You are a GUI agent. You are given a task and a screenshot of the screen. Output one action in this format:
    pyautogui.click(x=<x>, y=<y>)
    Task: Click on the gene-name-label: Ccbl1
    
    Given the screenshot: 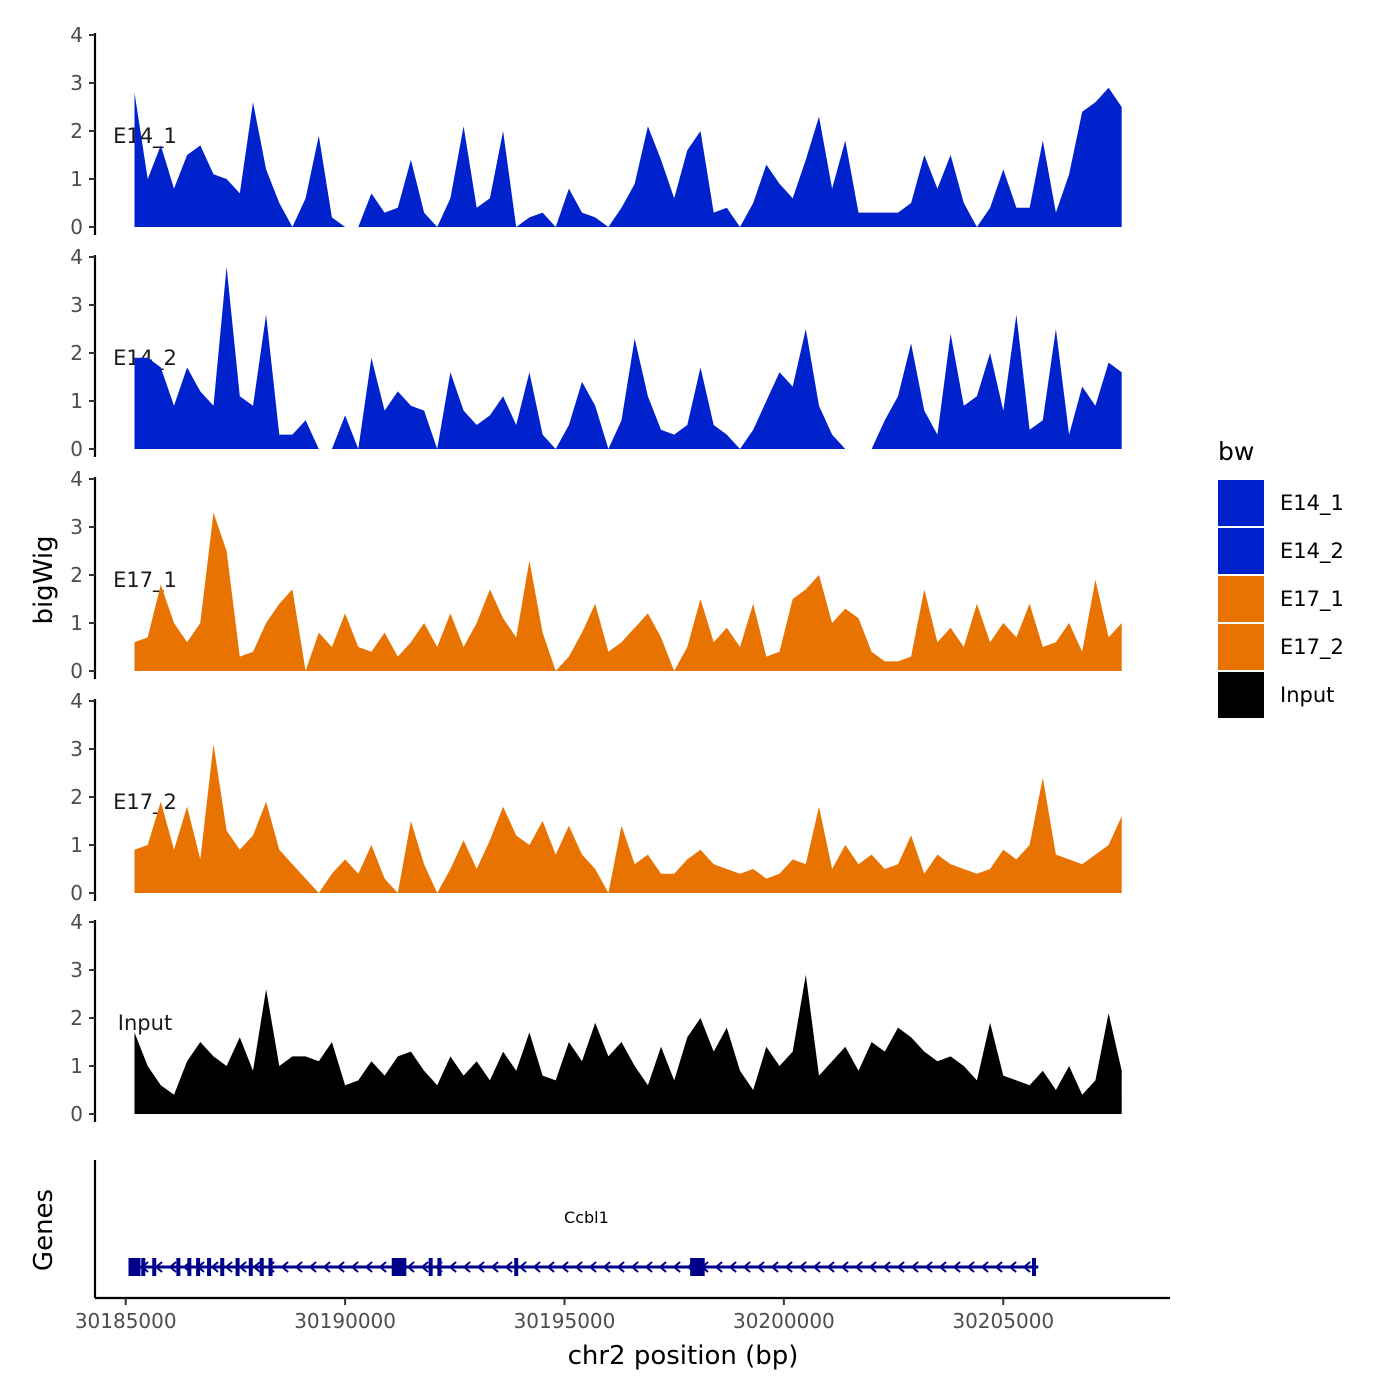 What is the action you would take?
    pyautogui.click(x=586, y=1217)
    